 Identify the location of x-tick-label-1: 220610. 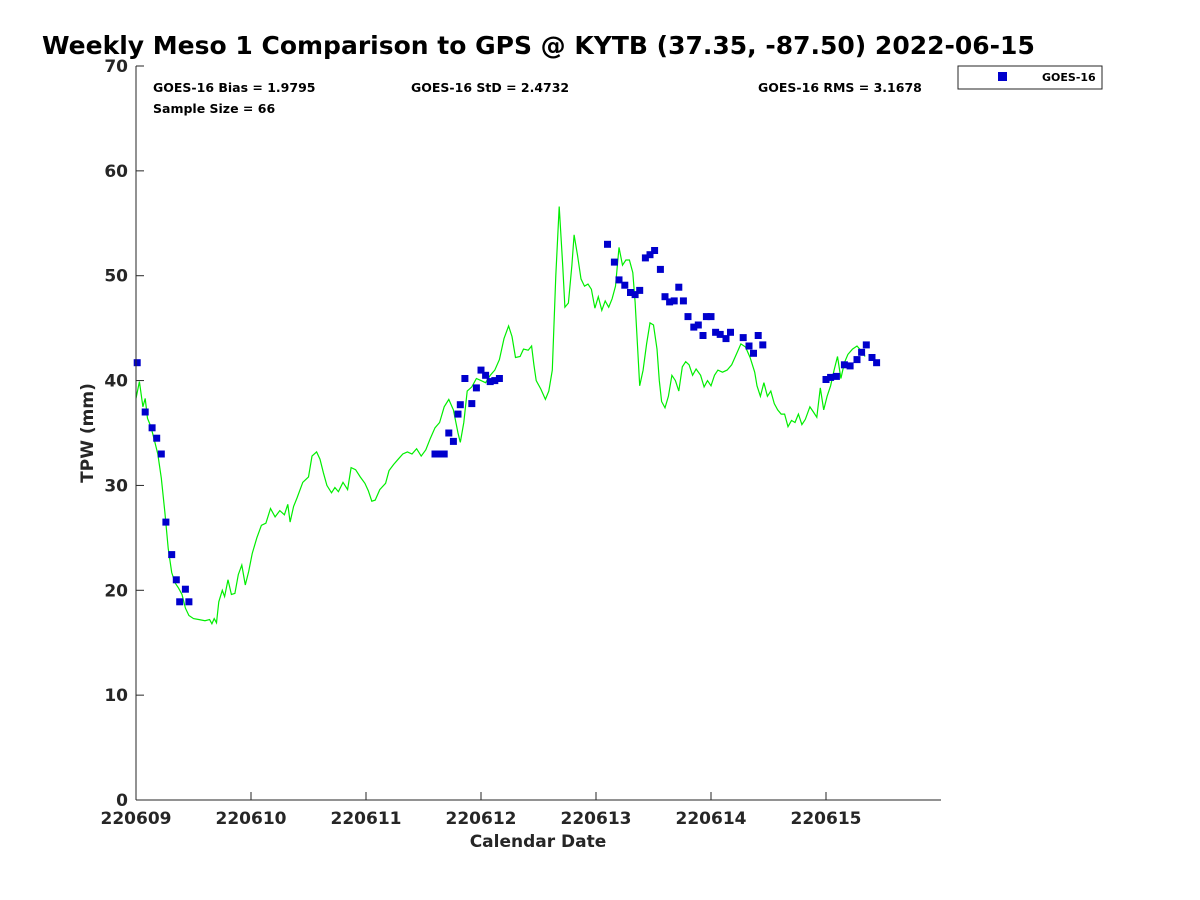
(251, 819).